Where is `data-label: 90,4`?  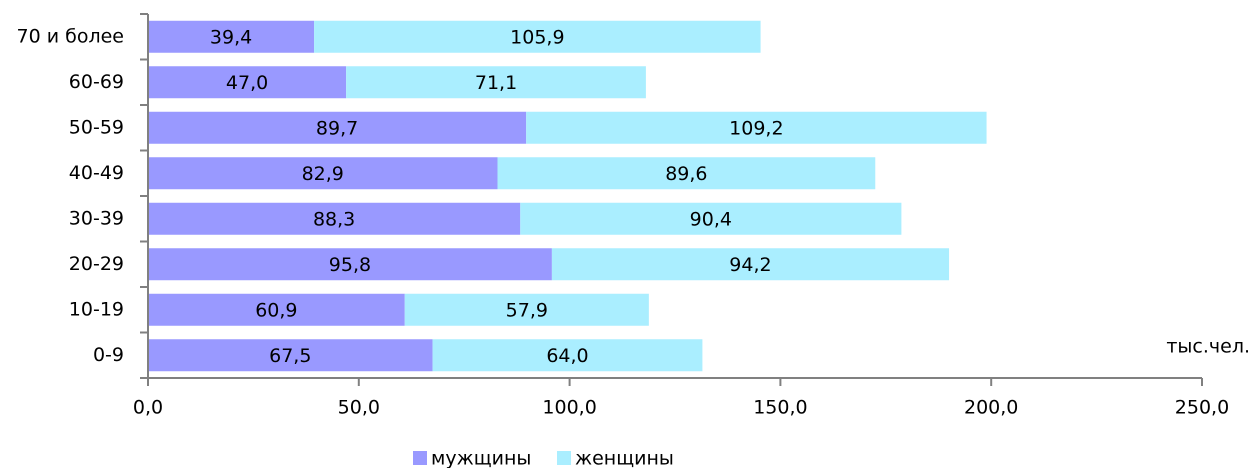
data-label: 90,4 is located at coordinates (711, 219).